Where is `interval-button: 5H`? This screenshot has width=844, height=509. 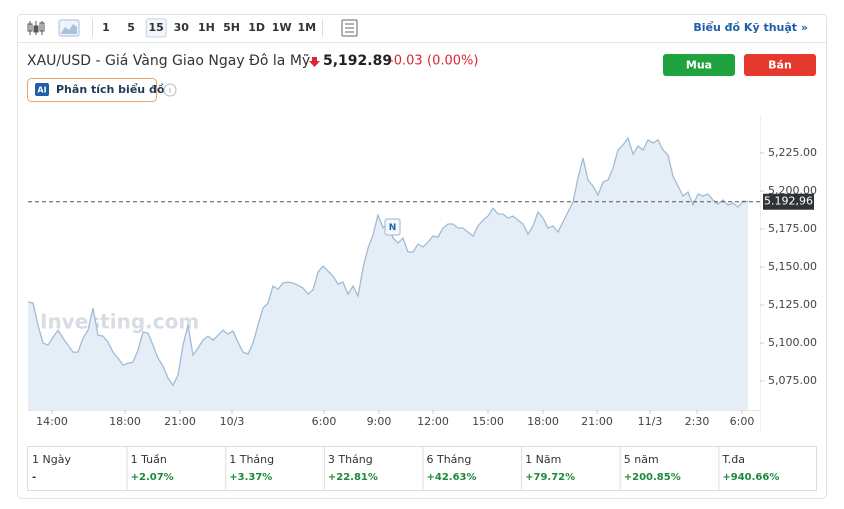
interval-button: 5H is located at coordinates (231, 27).